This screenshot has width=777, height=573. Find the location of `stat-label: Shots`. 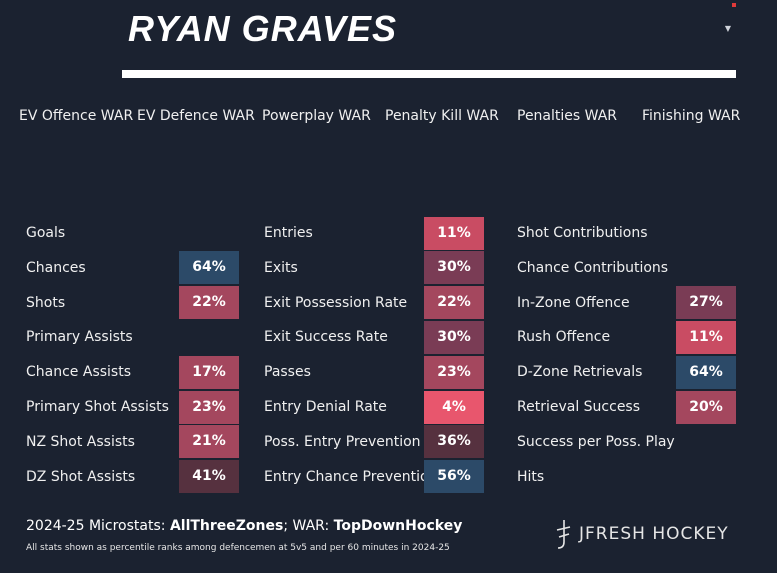

stat-label: Shots is located at coordinates (46, 302).